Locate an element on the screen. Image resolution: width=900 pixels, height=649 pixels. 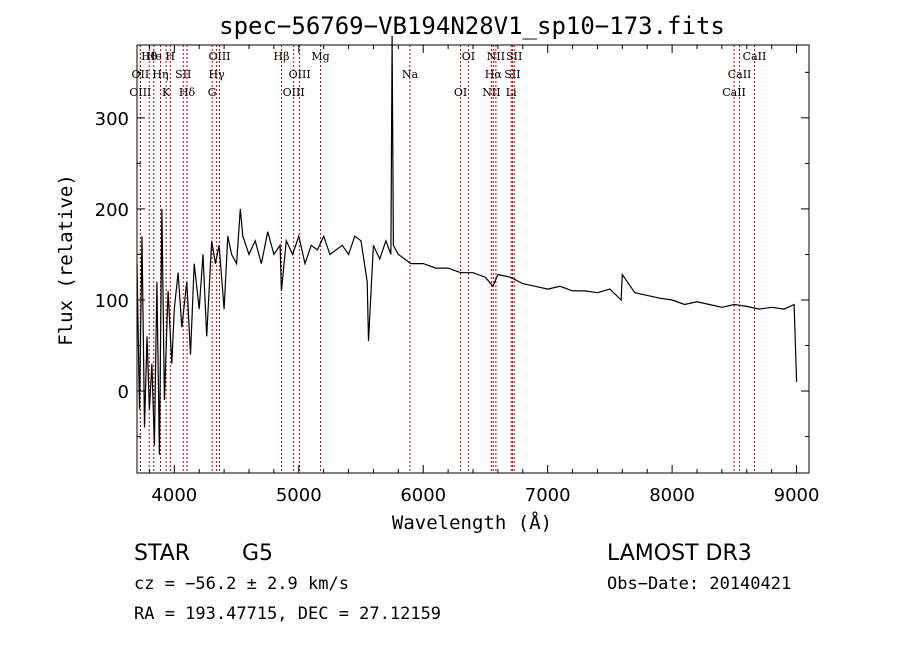
line-label-23: Li is located at coordinates (511, 92).